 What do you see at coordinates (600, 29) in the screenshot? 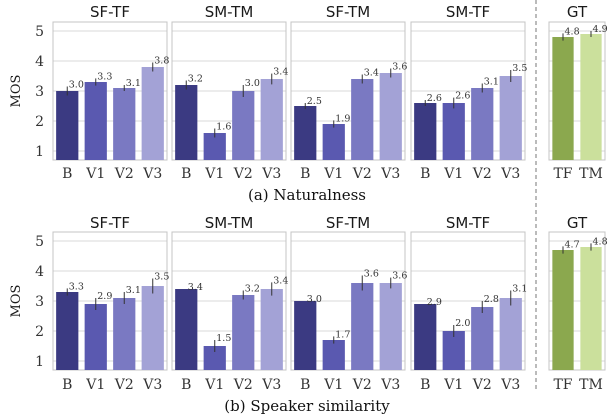
I see `data-label: 4.9` at bounding box center [600, 29].